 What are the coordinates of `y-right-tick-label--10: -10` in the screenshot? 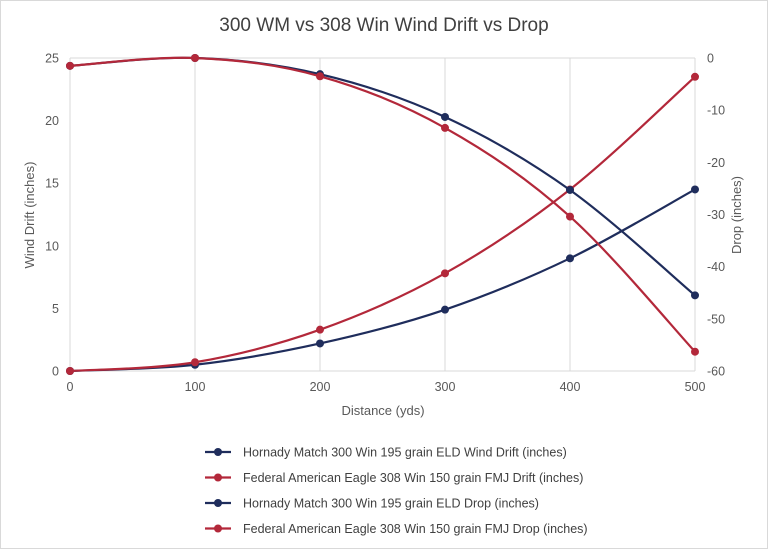 It's located at (716, 111).